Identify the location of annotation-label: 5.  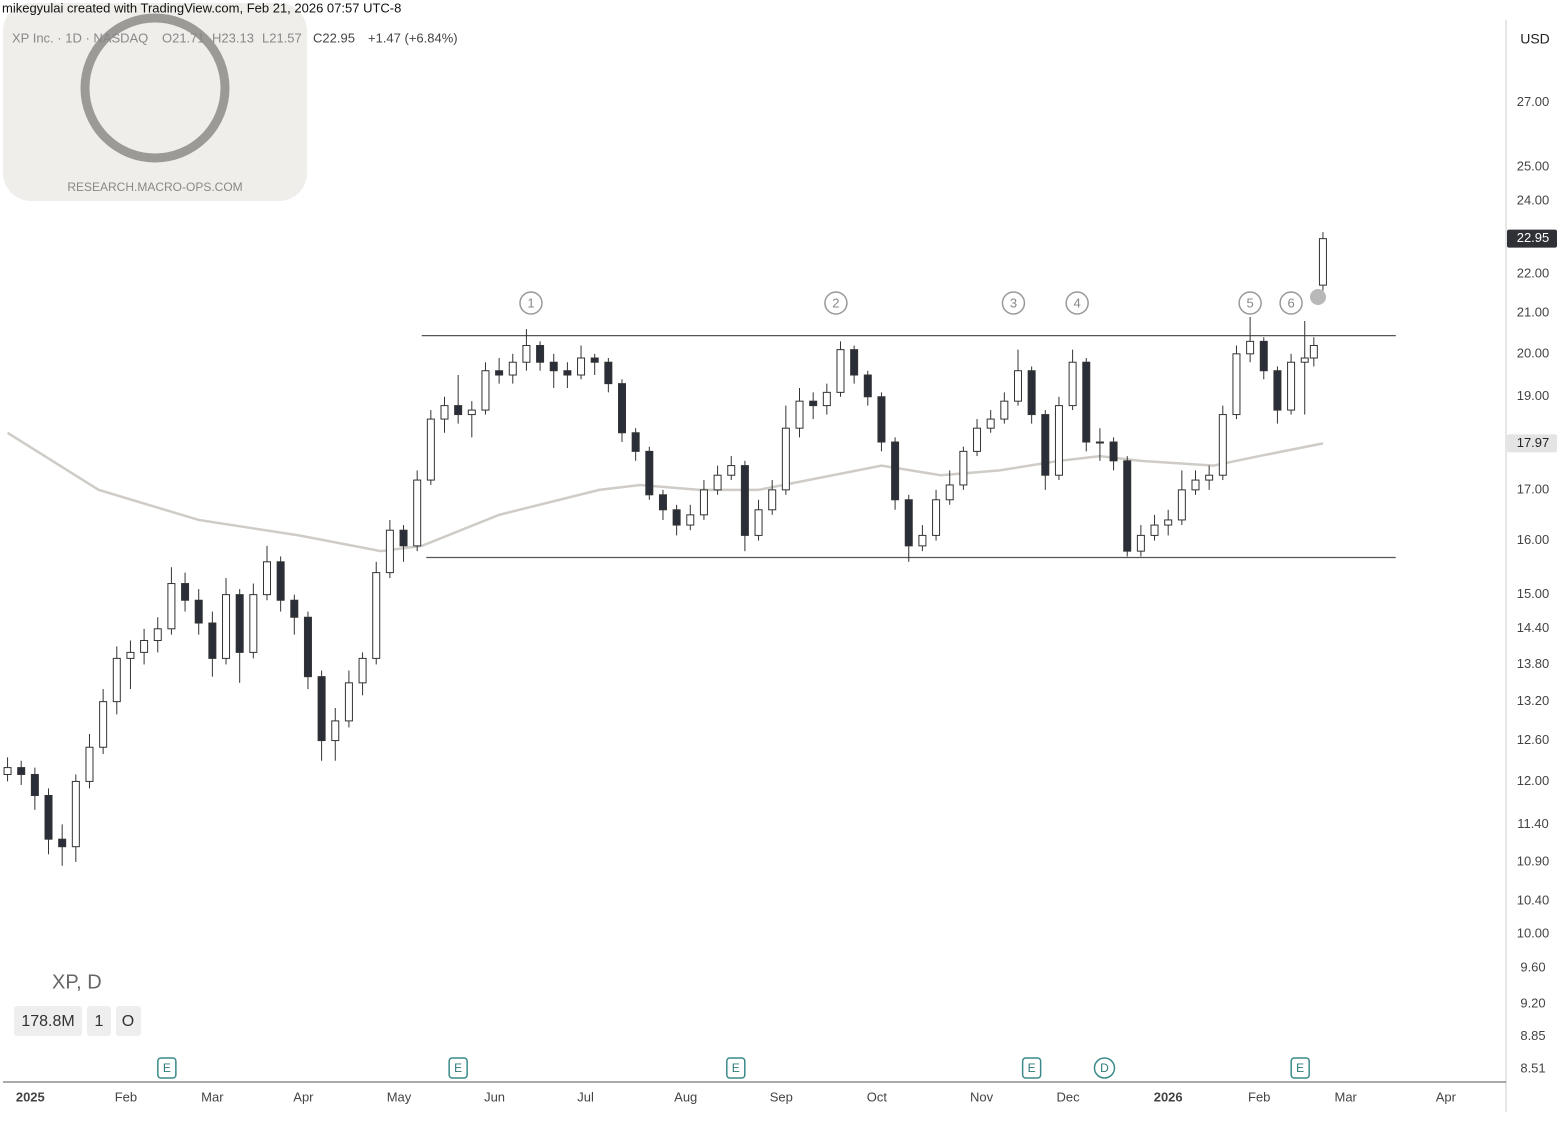
(1249, 302).